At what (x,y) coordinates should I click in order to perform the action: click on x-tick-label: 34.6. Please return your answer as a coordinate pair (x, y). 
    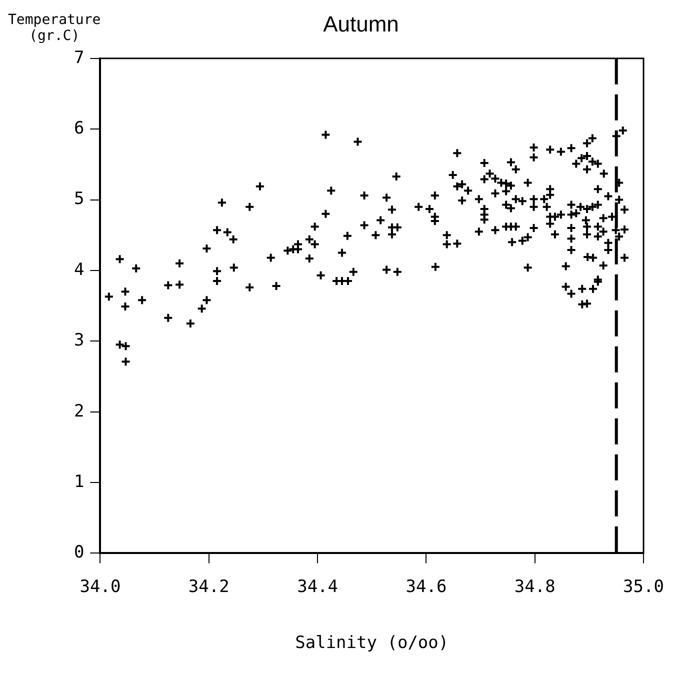
    Looking at the image, I should click on (426, 586).